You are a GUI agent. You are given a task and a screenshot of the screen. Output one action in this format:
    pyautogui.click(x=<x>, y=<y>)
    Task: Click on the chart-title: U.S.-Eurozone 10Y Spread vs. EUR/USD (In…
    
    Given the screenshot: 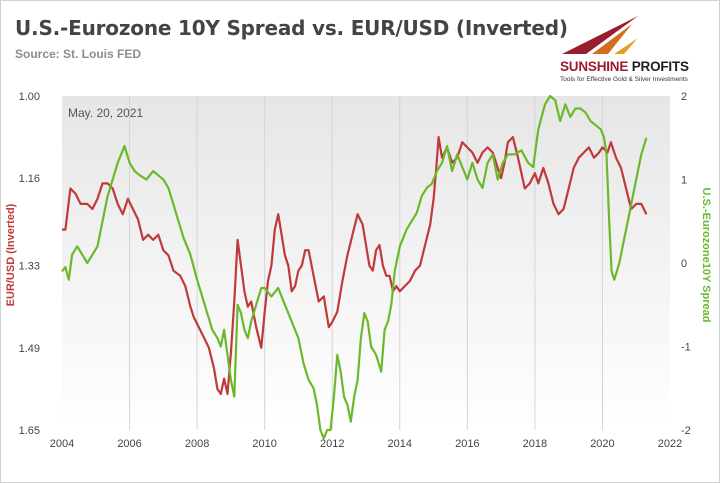 What is the action you would take?
    pyautogui.click(x=291, y=28)
    